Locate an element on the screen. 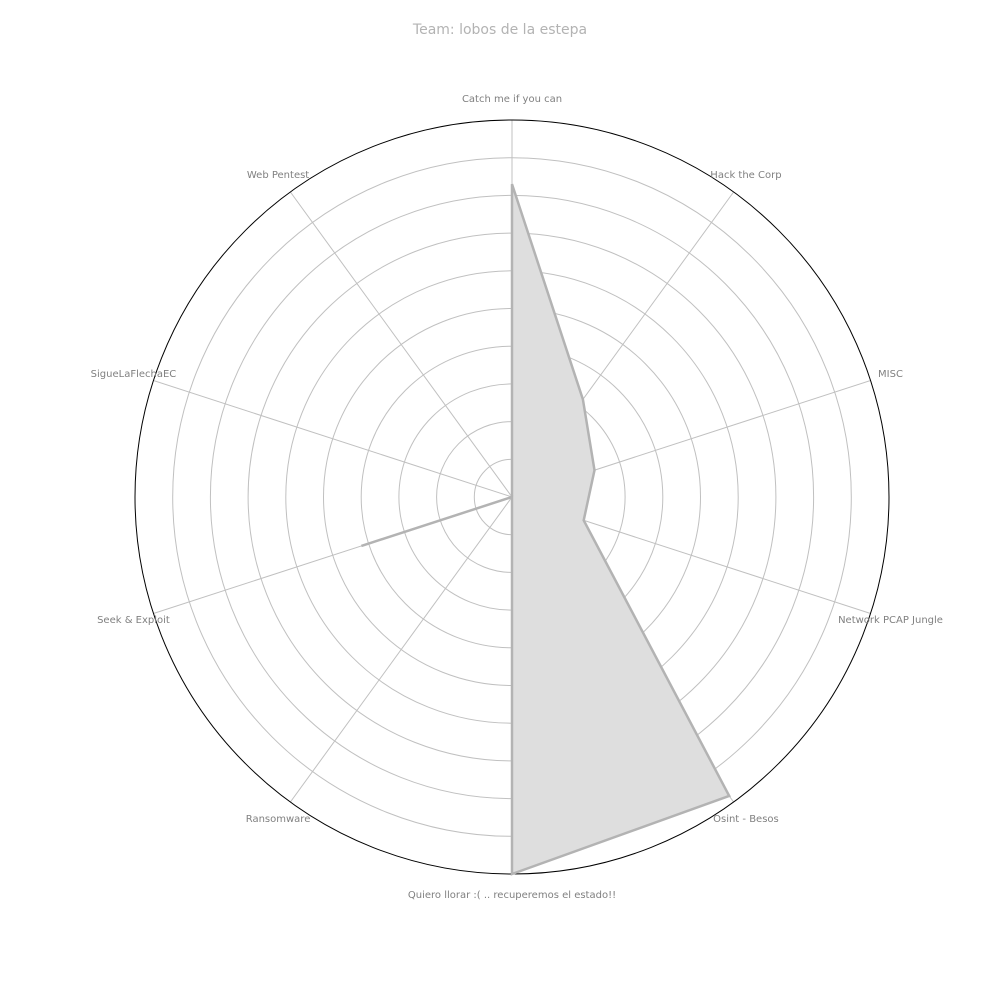  category-label: Network PCAP Jungle is located at coordinates (890, 620).